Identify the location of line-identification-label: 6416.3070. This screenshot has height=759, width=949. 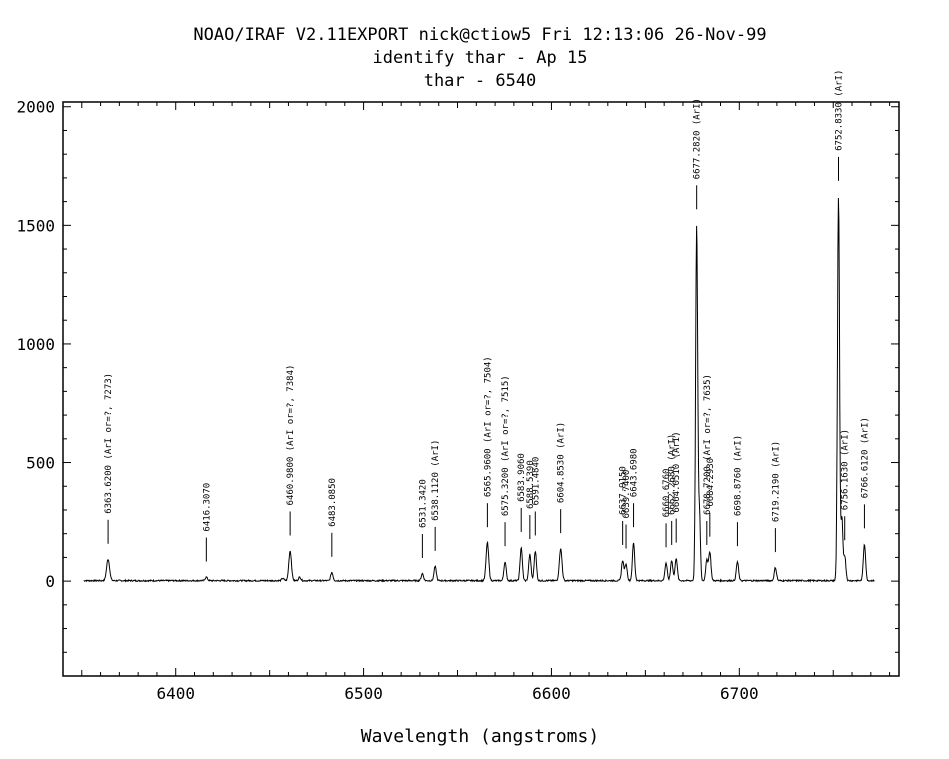
(207, 507).